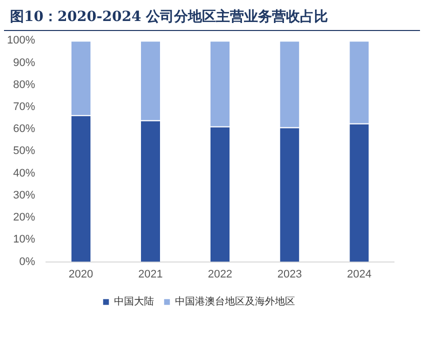  Describe the element at coordinates (81, 274) in the screenshot. I see `x-tick-label: 2020` at that location.